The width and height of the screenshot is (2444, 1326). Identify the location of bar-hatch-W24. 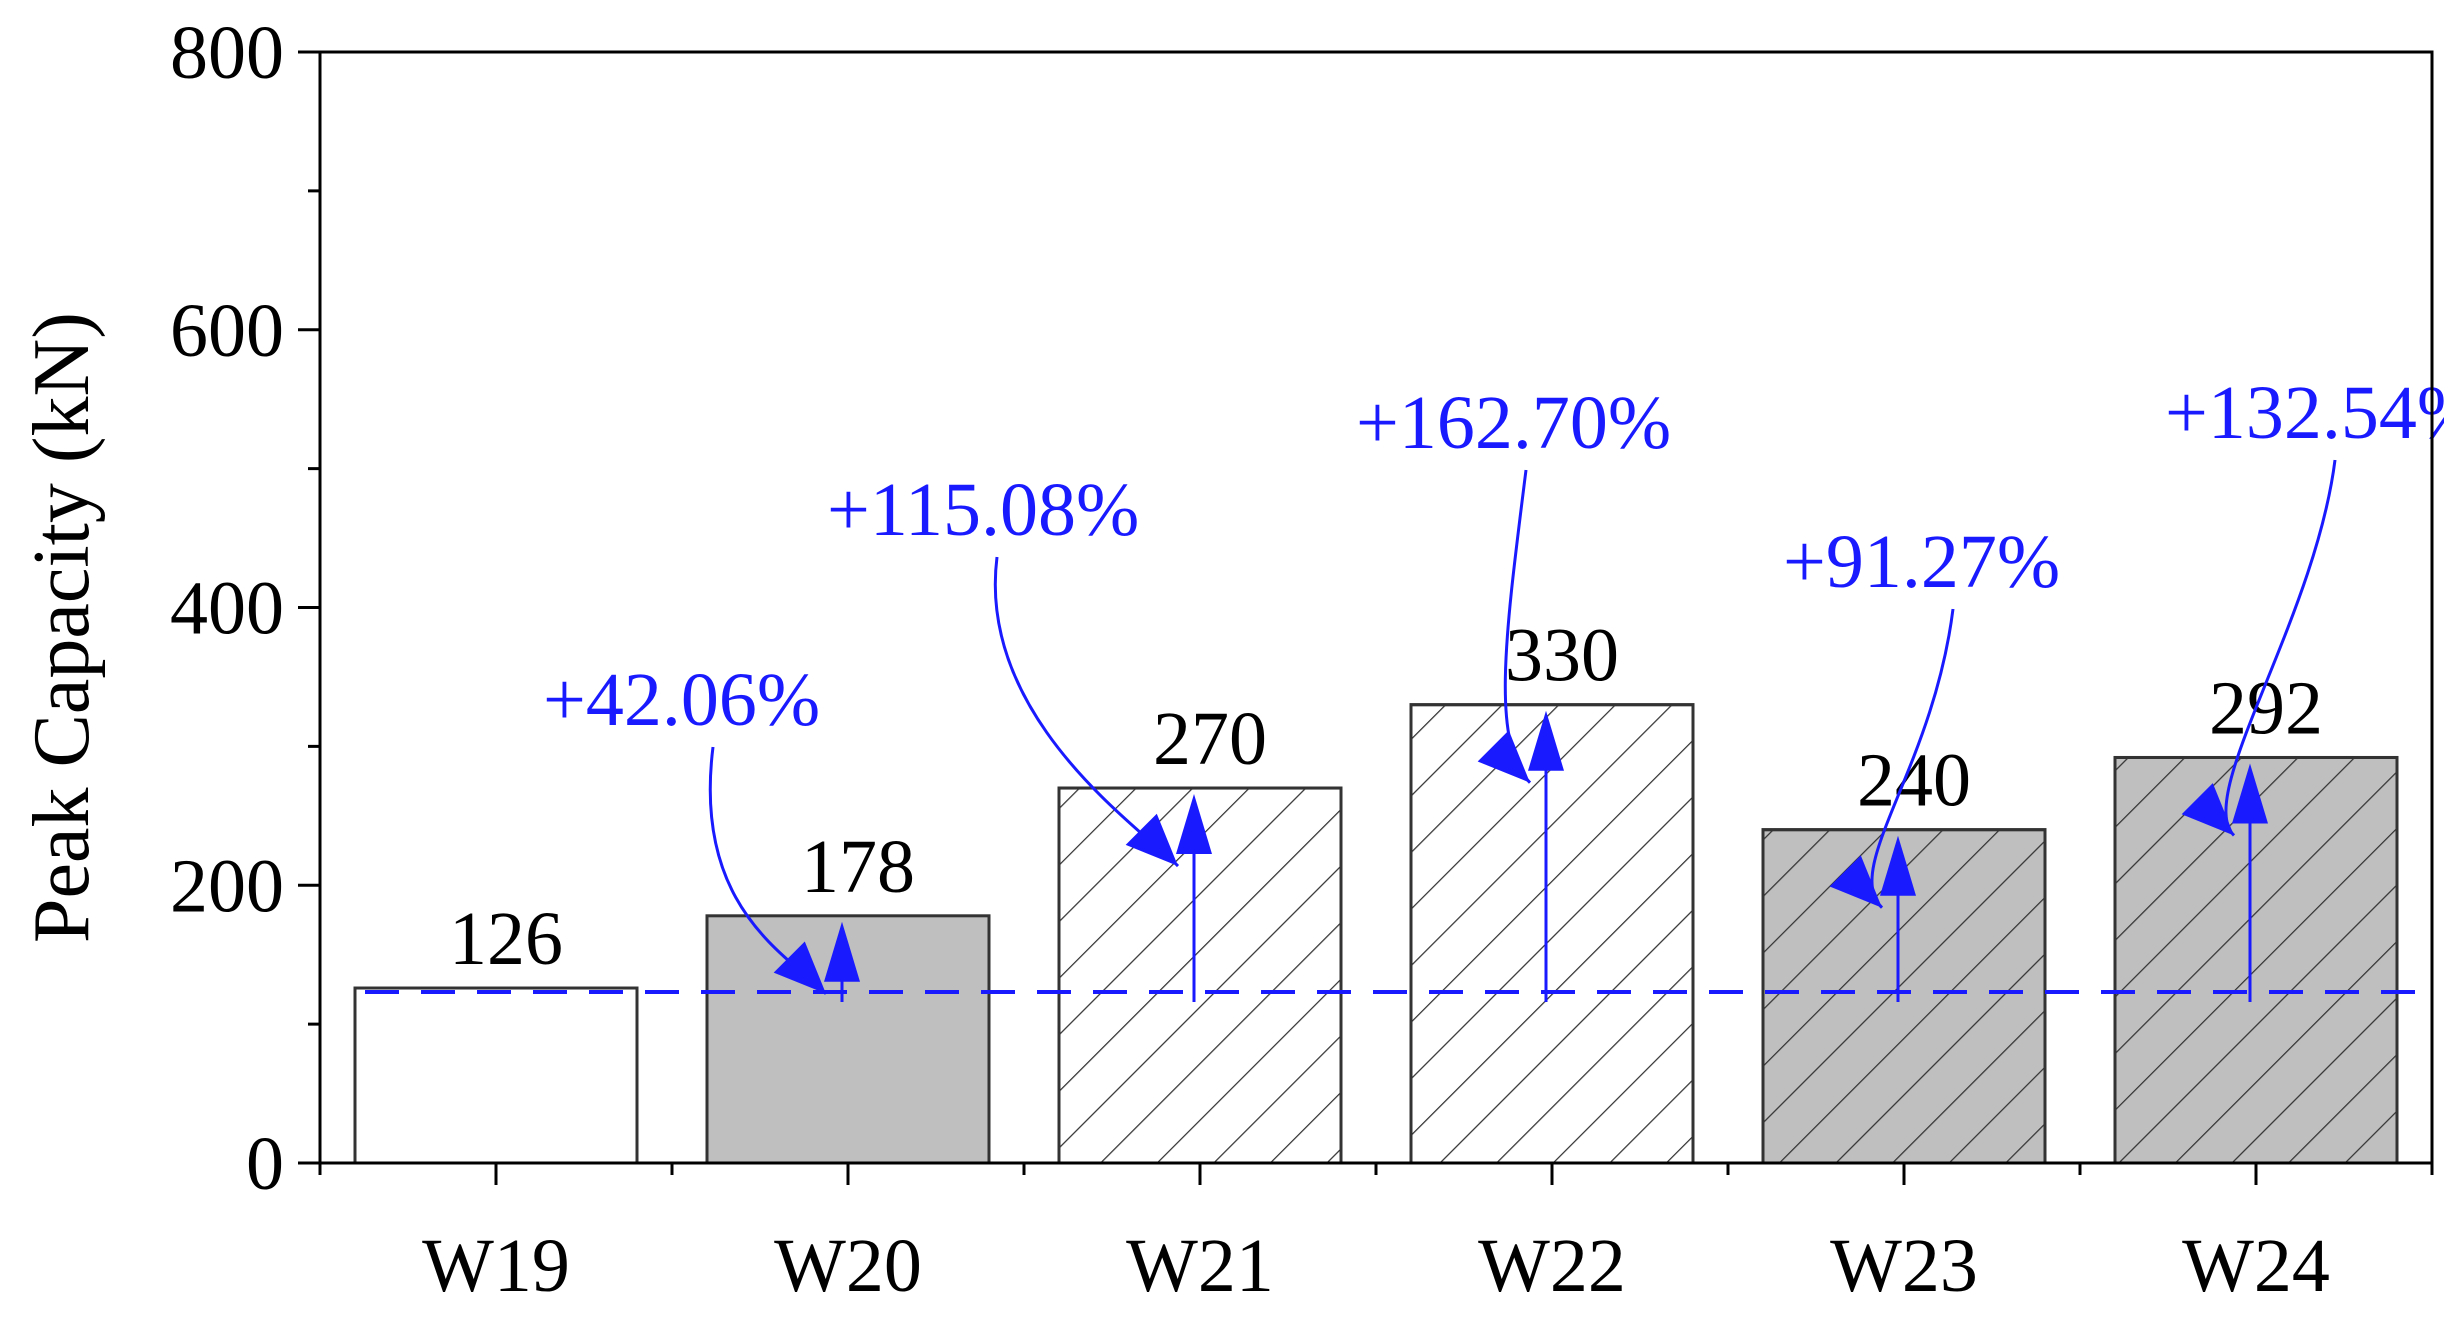
(2256, 960).